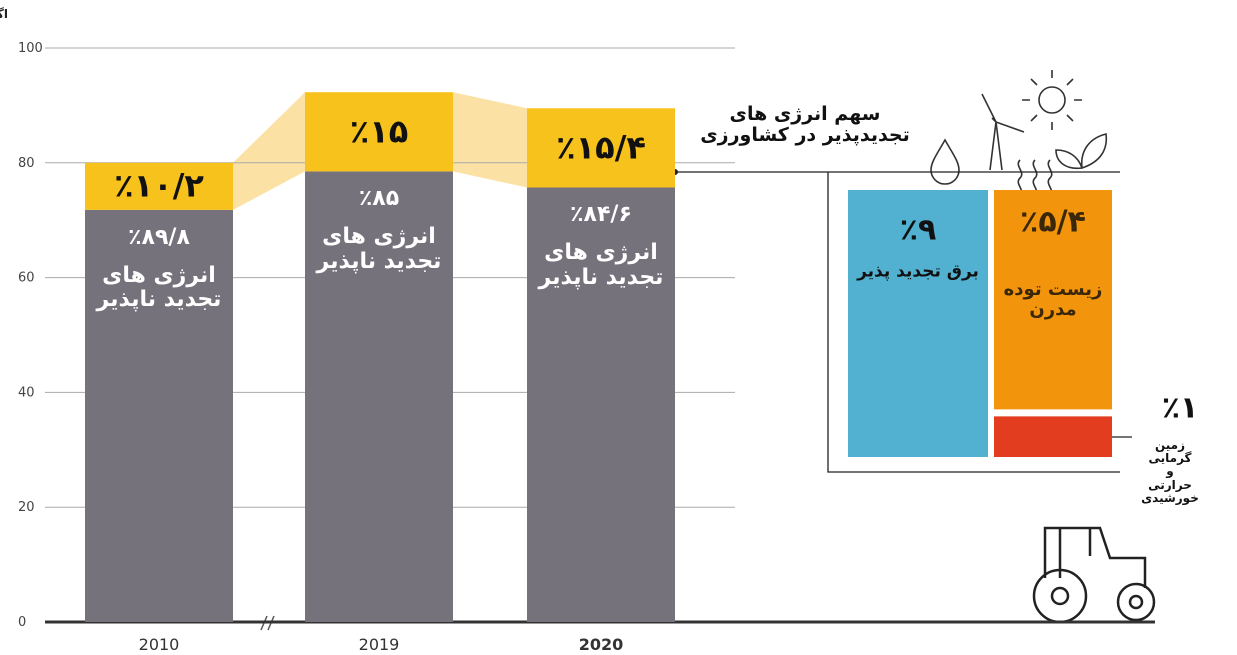 This screenshot has width=1237, height=655. Describe the element at coordinates (601, 215) in the screenshot. I see `nonrenewable-share-label: ٪۸۴/۶` at that location.